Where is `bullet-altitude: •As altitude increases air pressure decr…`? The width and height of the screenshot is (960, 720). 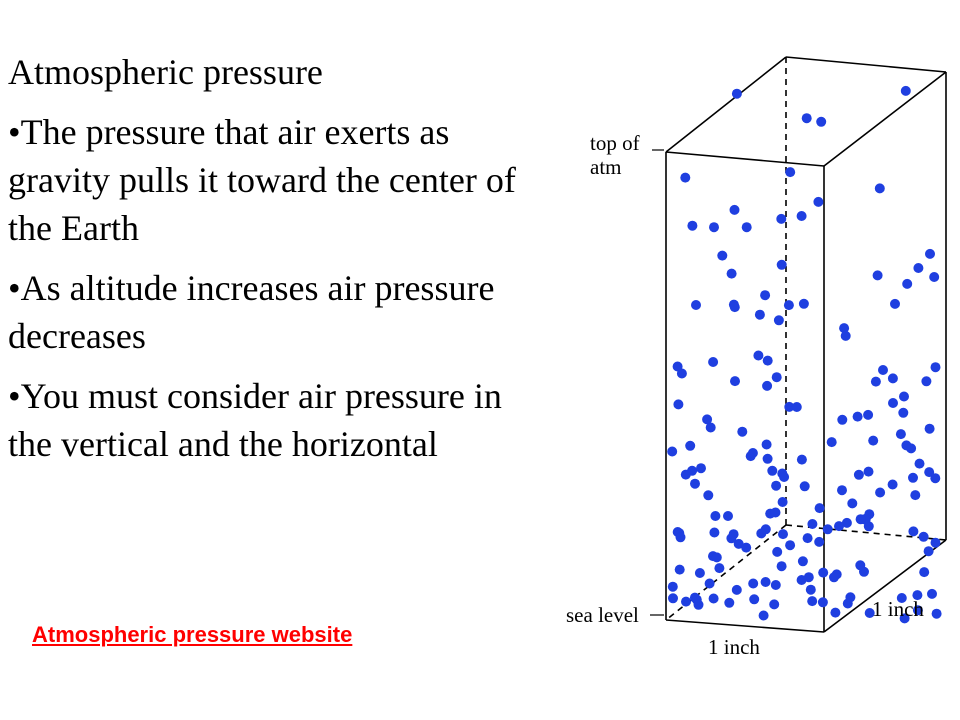 bullet-altitude: •As altitude increases air pressure decr… is located at coordinates (251, 312).